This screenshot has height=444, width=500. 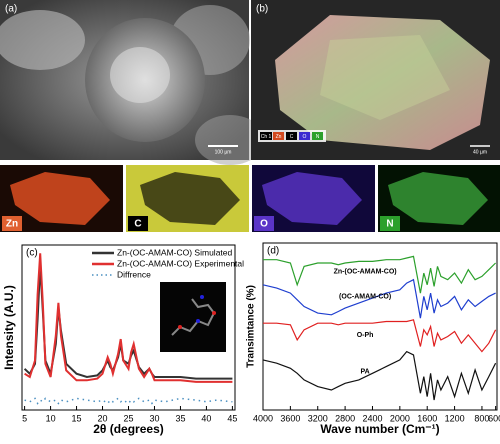 I want to click on x-tick-label: 2000, so click(x=400, y=418).